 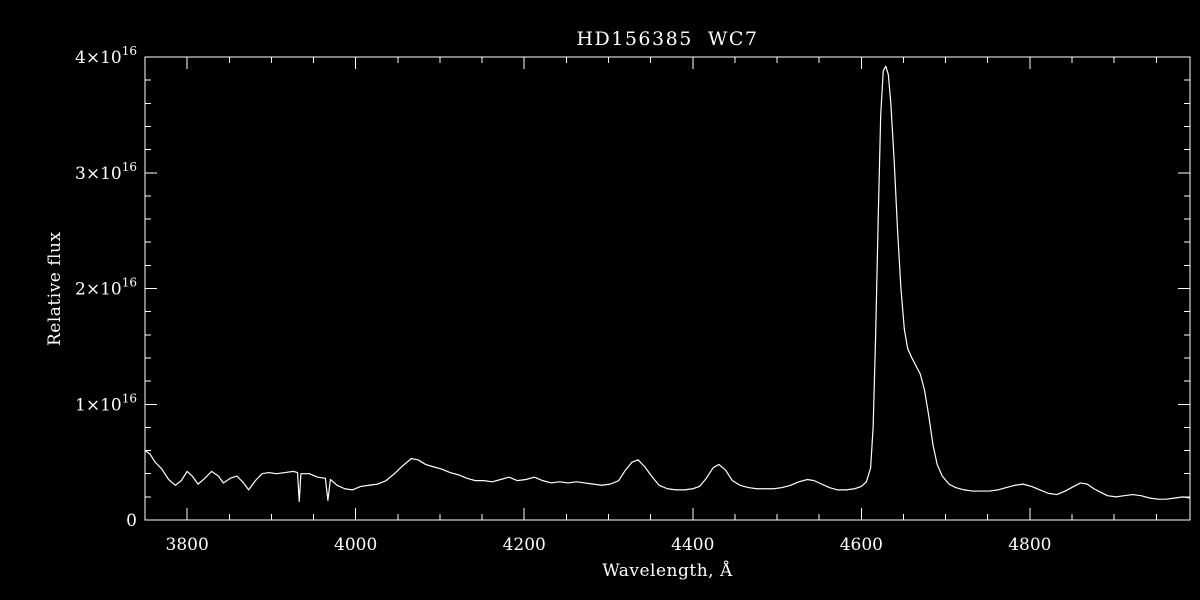 I want to click on y-tick-label: 4×10¹⁶, so click(x=106, y=56).